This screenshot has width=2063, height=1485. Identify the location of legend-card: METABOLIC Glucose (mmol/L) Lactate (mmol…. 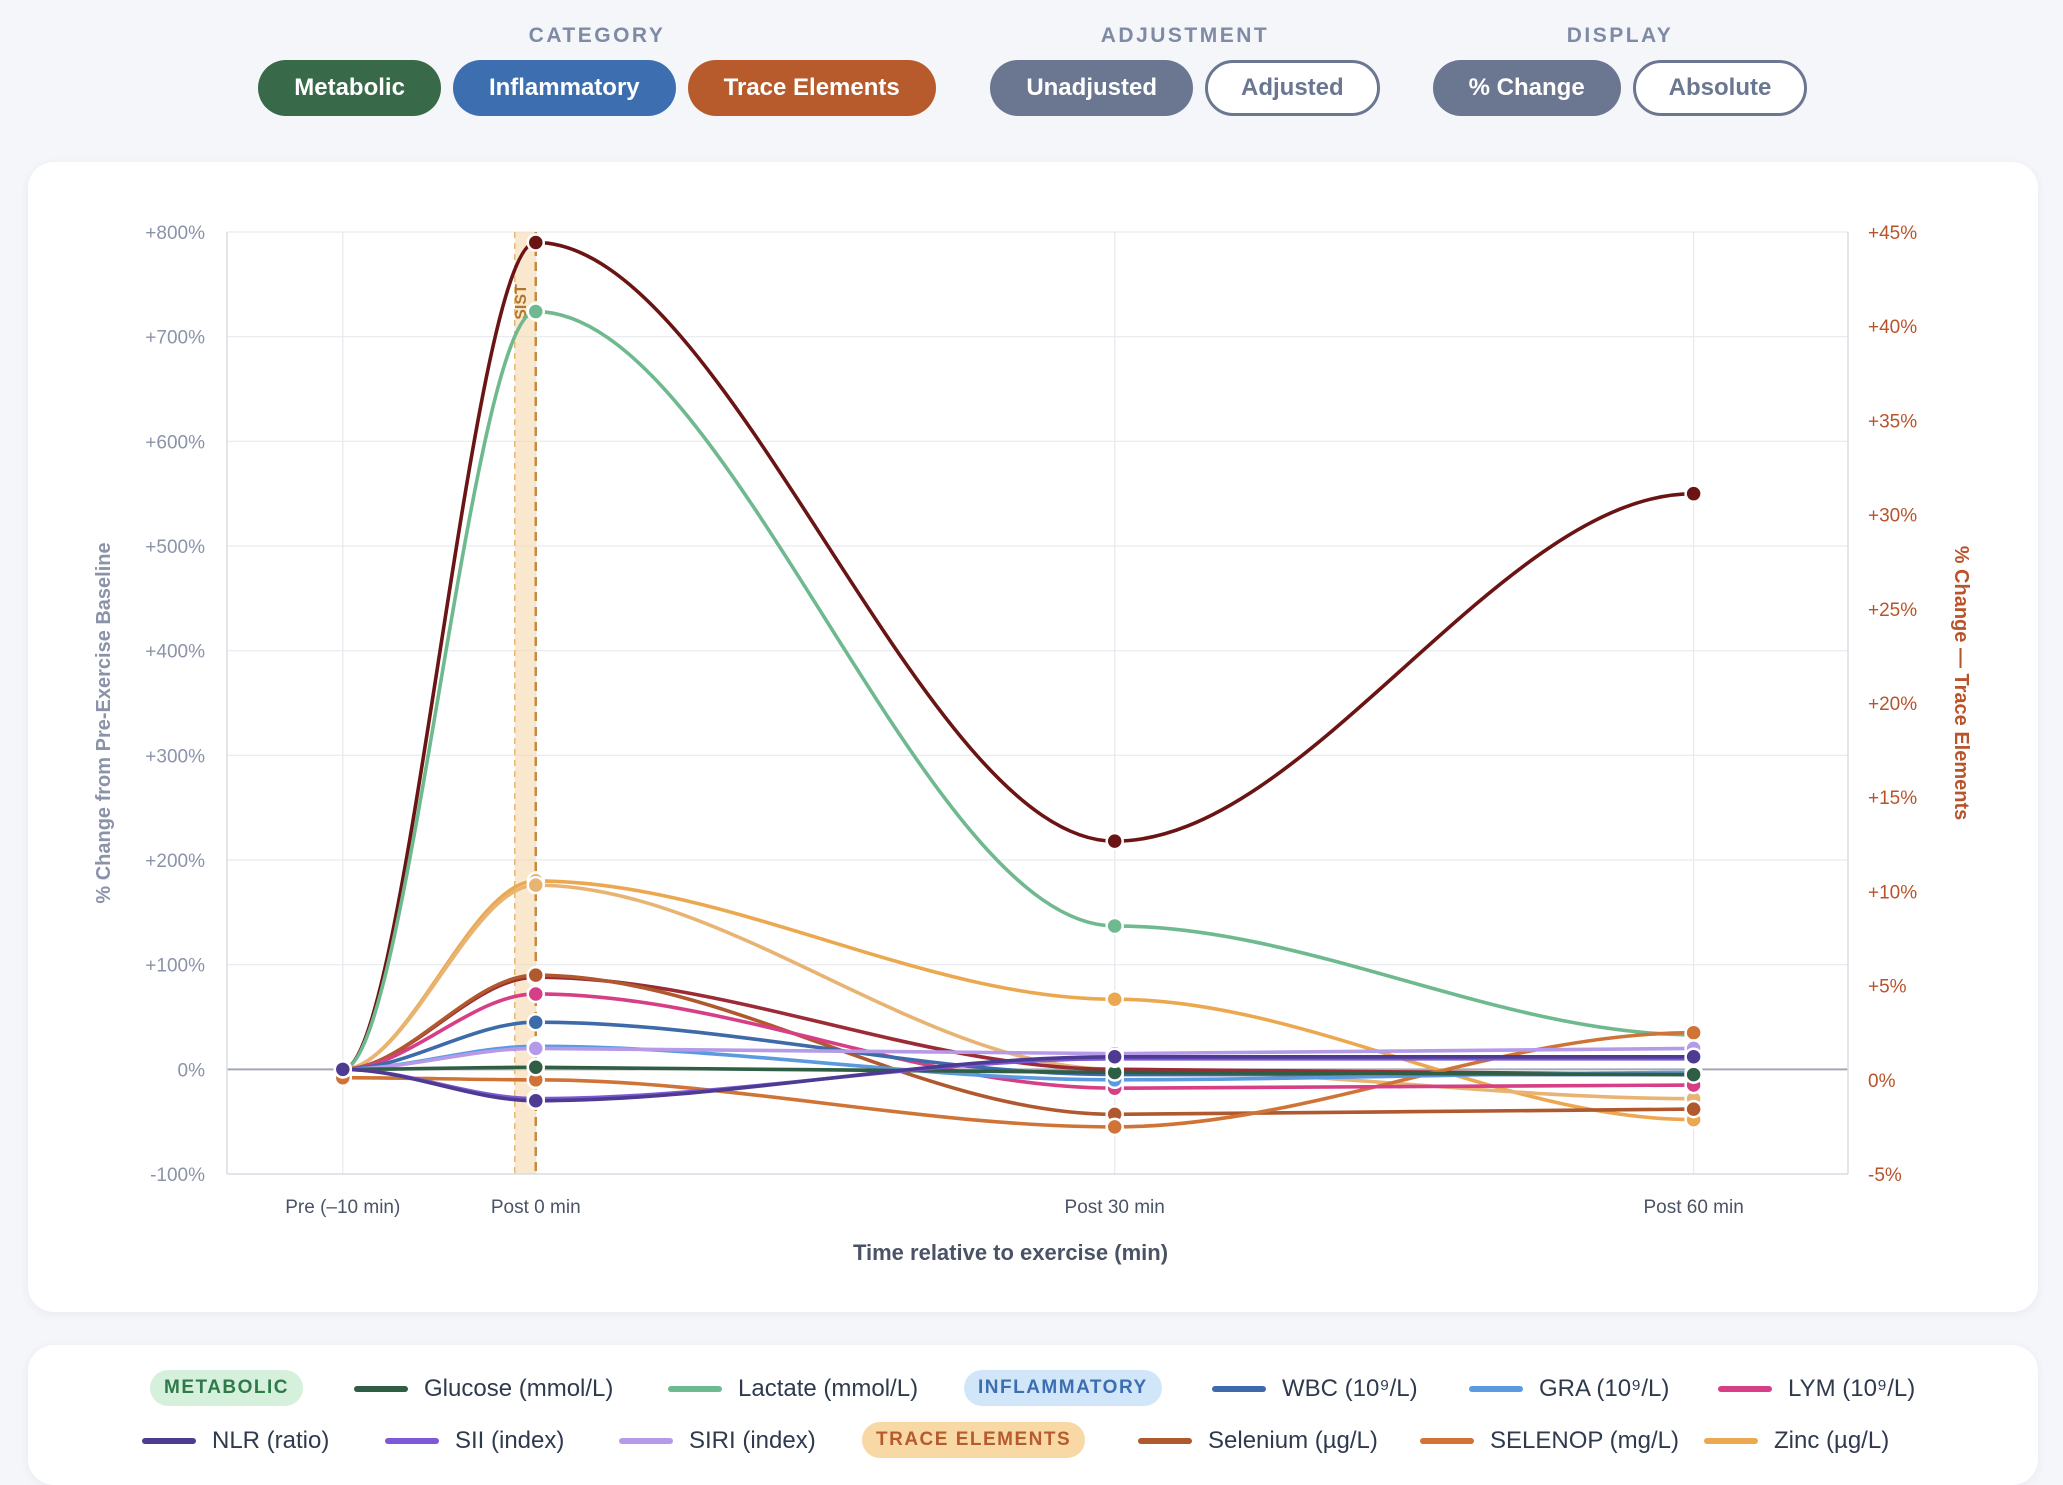
(1033, 1415).